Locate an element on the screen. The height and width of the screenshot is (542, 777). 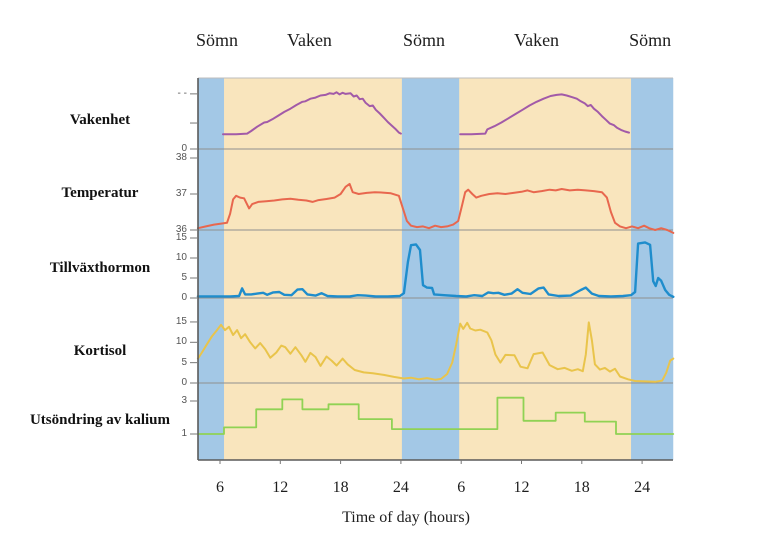
top-label-somn-3: Sömn is located at coordinates (424, 40).